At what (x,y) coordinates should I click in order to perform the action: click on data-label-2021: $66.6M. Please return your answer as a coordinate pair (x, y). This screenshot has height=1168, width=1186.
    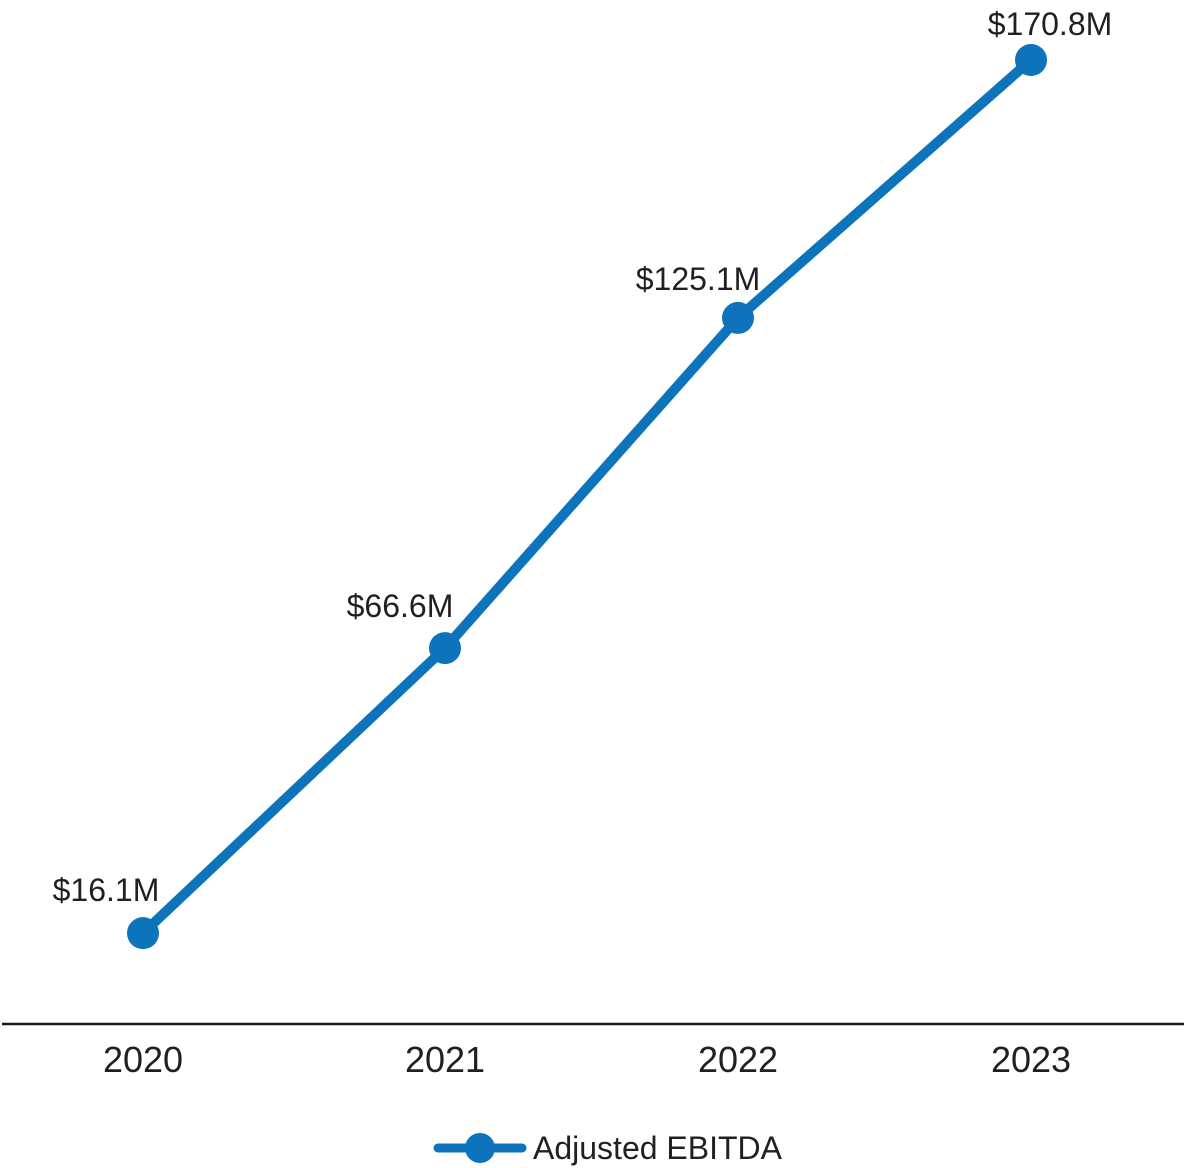
    Looking at the image, I should click on (400, 606).